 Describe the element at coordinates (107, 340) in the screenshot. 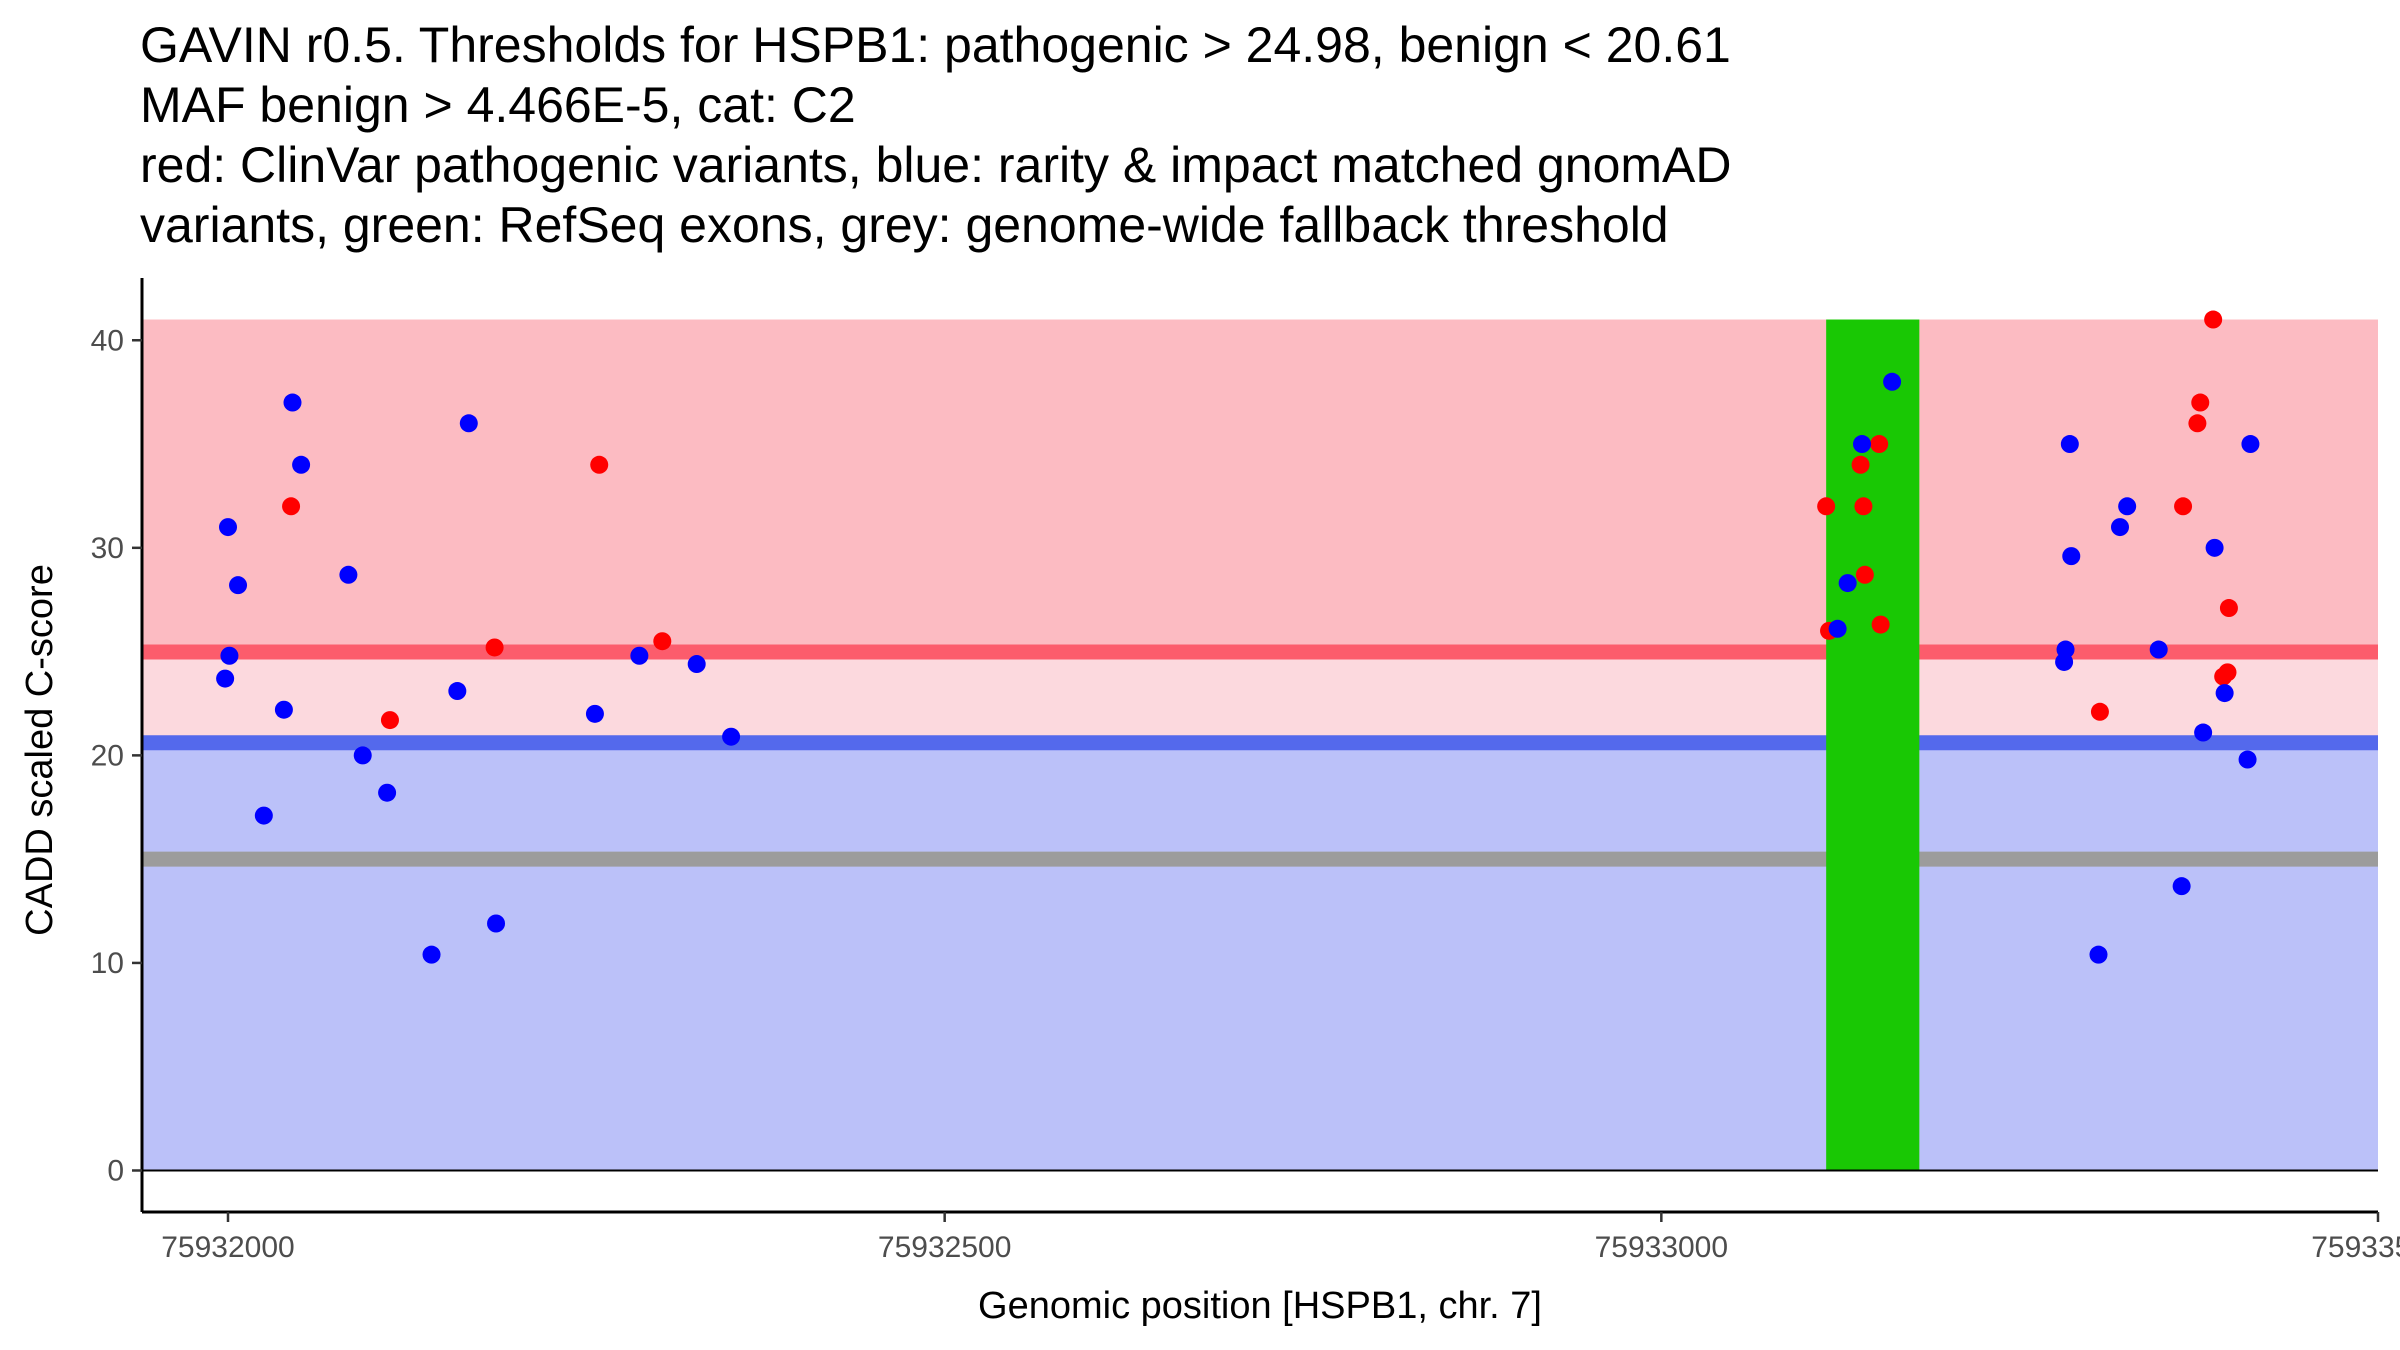

I see `y-tick-label: 40` at that location.